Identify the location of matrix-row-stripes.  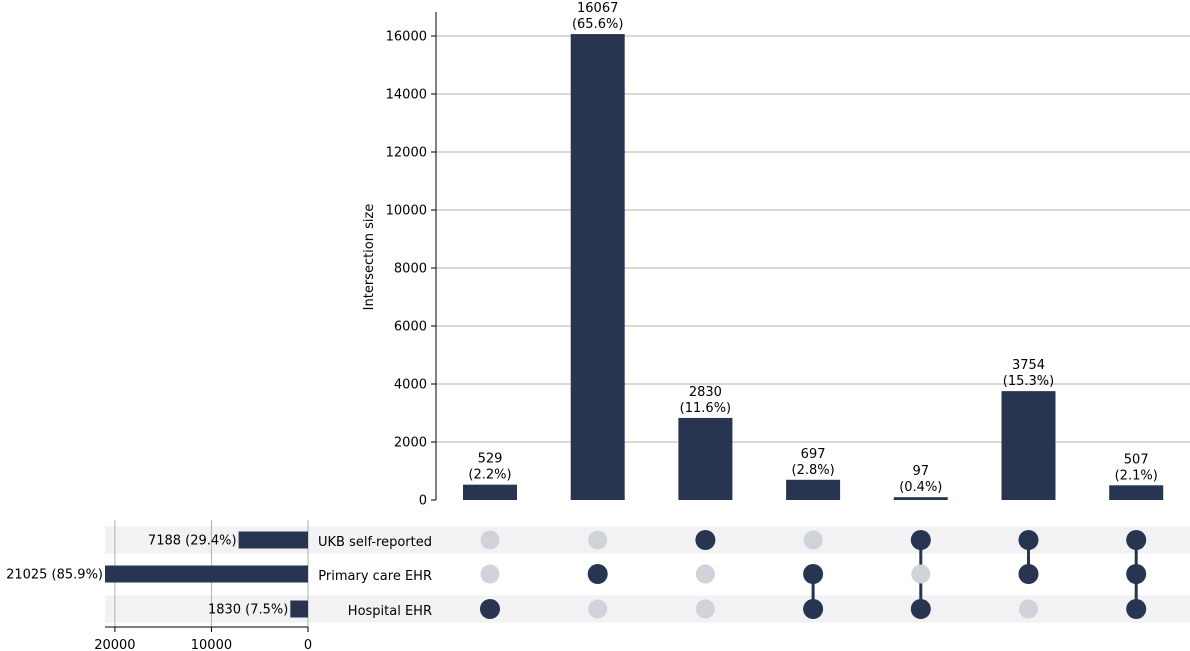
(647, 574).